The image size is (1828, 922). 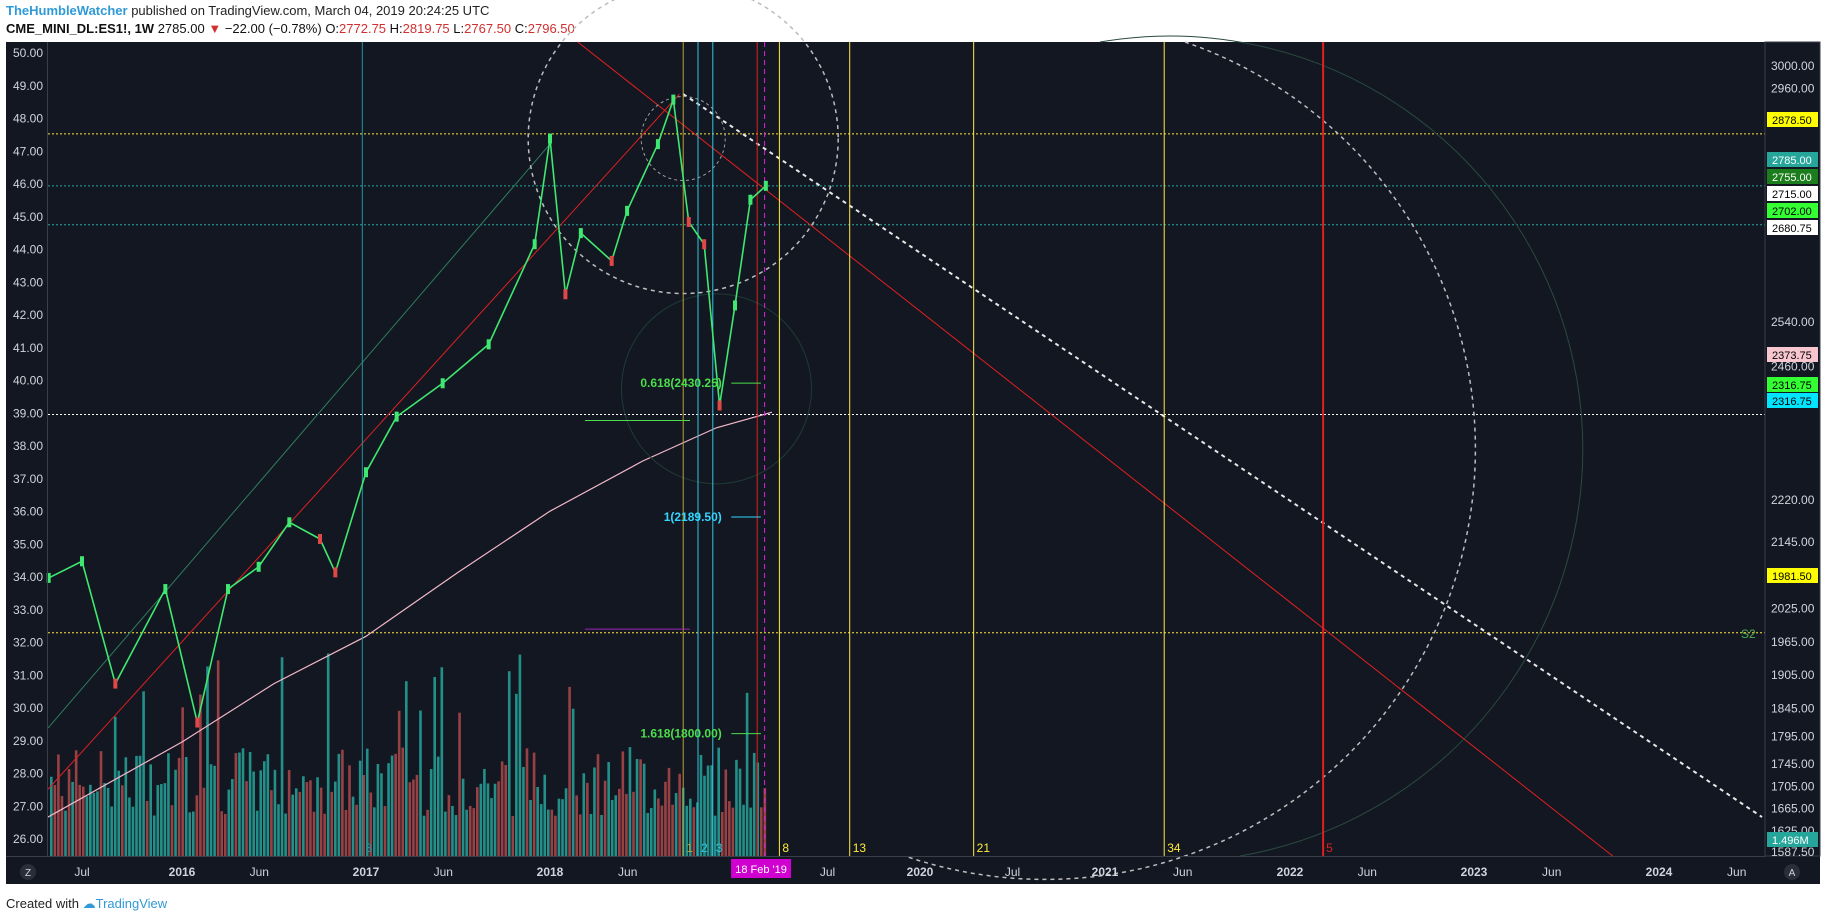 I want to click on right-tick-label: 1795.00, so click(x=1793, y=736).